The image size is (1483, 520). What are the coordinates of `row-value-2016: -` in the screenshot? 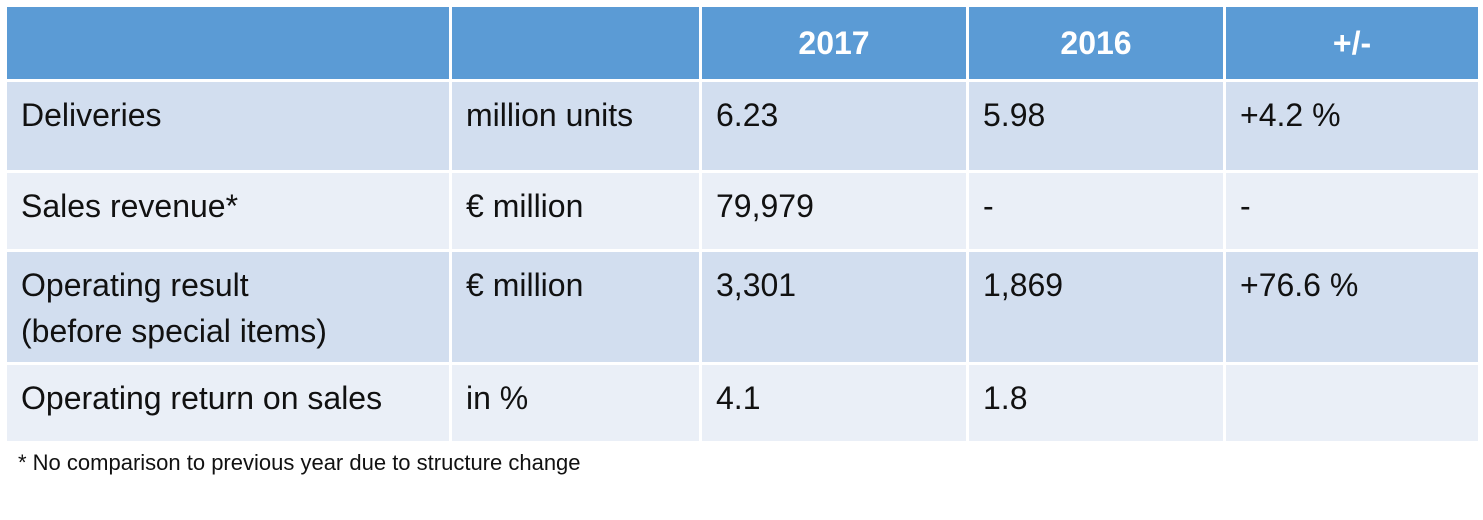 It's located at (1096, 211).